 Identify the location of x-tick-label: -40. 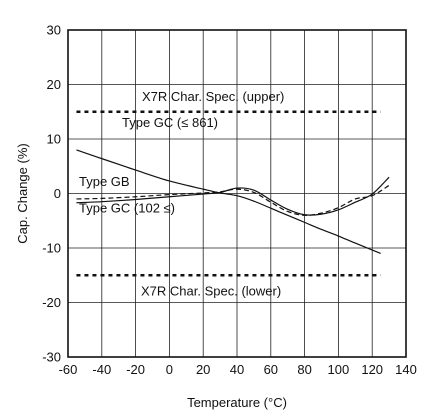
(101, 369).